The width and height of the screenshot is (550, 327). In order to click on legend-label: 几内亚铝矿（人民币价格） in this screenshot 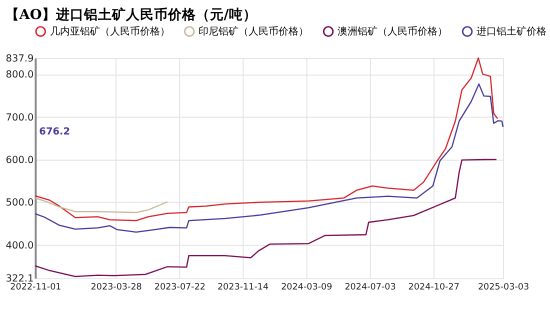, I will do `click(110, 31)`.